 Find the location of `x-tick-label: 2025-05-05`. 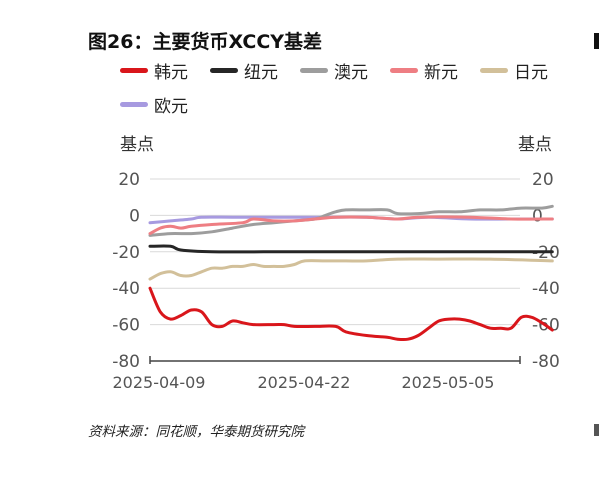

x-tick-label: 2025-05-05 is located at coordinates (448, 382).